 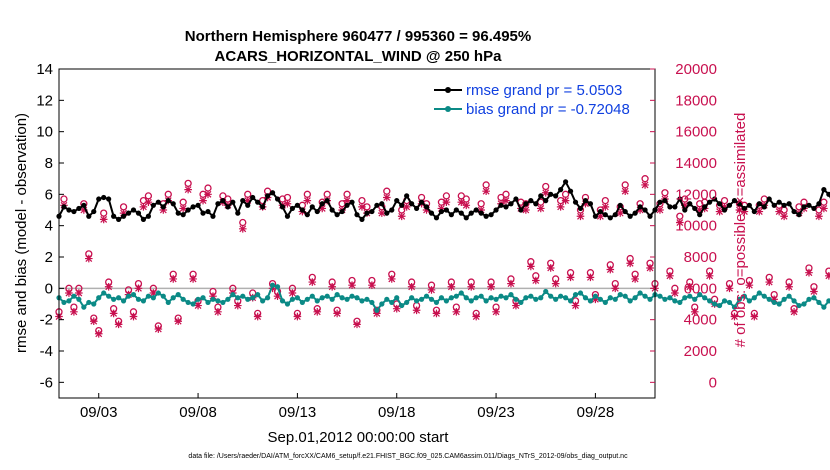 What do you see at coordinates (724, 200) in the screenshot?
I see `obs-possible-point` at bounding box center [724, 200].